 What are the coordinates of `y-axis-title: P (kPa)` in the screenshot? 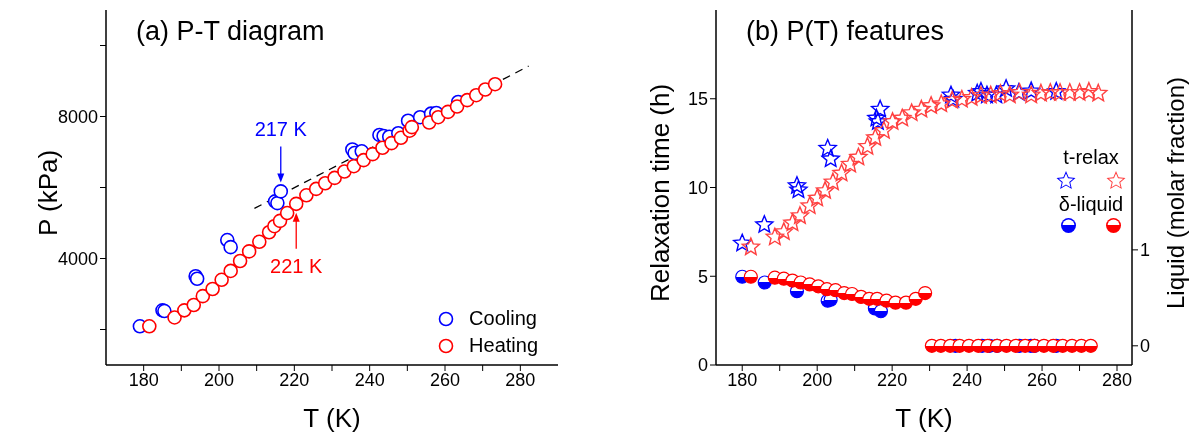 It's located at (48, 193).